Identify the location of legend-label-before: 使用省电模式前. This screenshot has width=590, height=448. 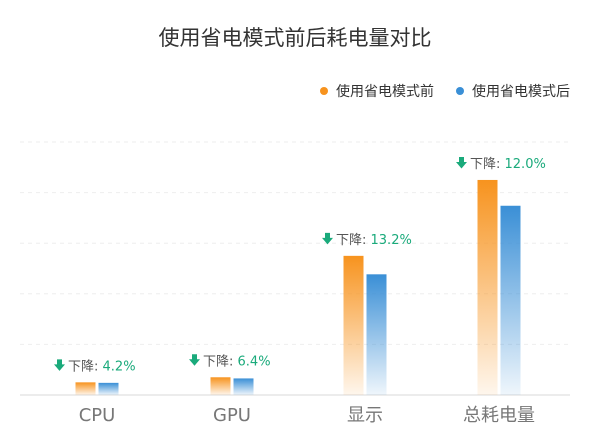
(385, 92).